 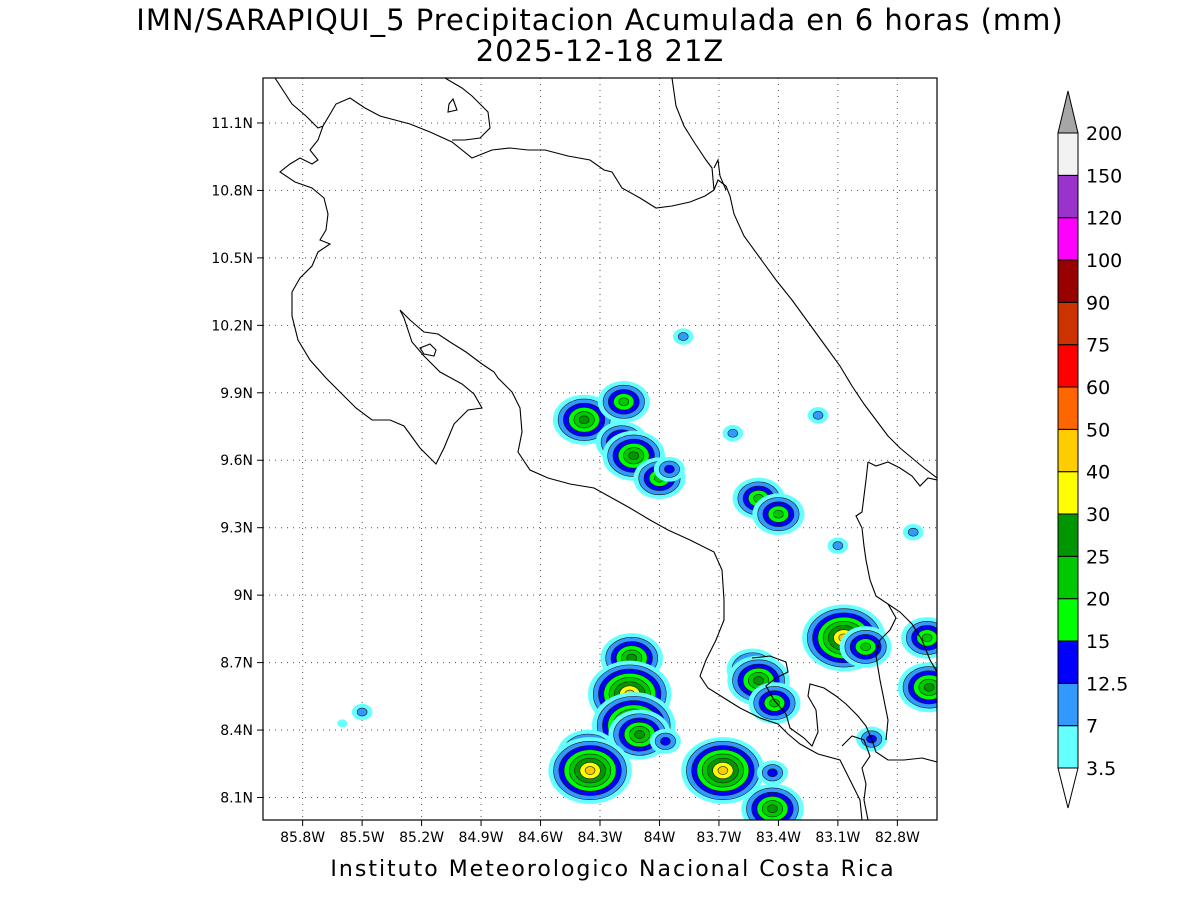 I want to click on colorbar-label: 40, so click(x=1098, y=473).